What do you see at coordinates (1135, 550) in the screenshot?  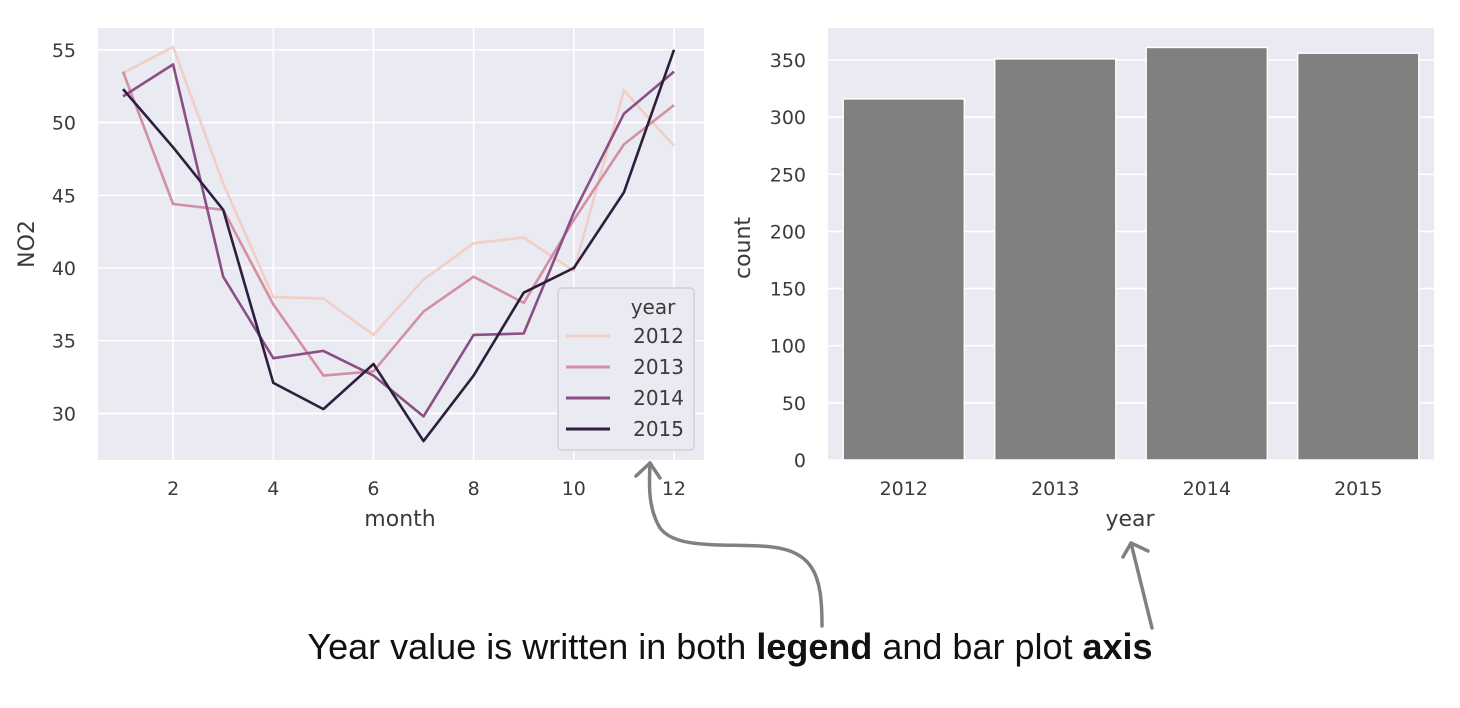 I see `arrow-to-year-axis-head` at bounding box center [1135, 550].